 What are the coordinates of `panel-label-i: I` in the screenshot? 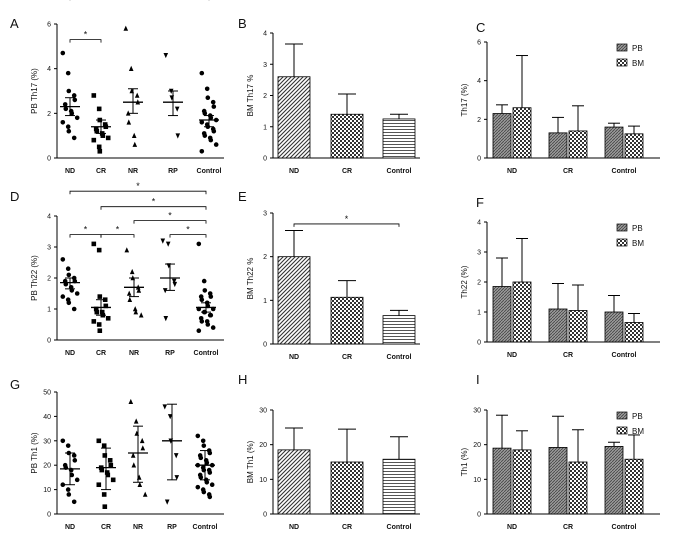 It's located at (478, 379).